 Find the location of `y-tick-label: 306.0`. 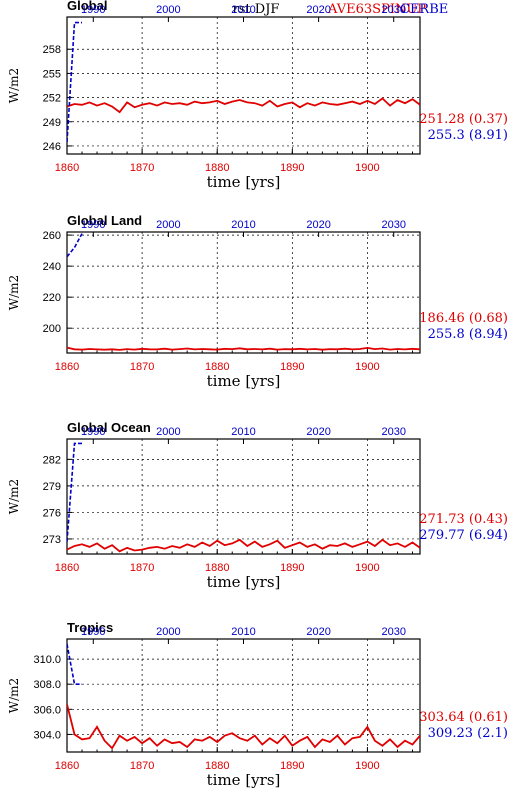

y-tick-label: 306.0 is located at coordinates (47, 710).